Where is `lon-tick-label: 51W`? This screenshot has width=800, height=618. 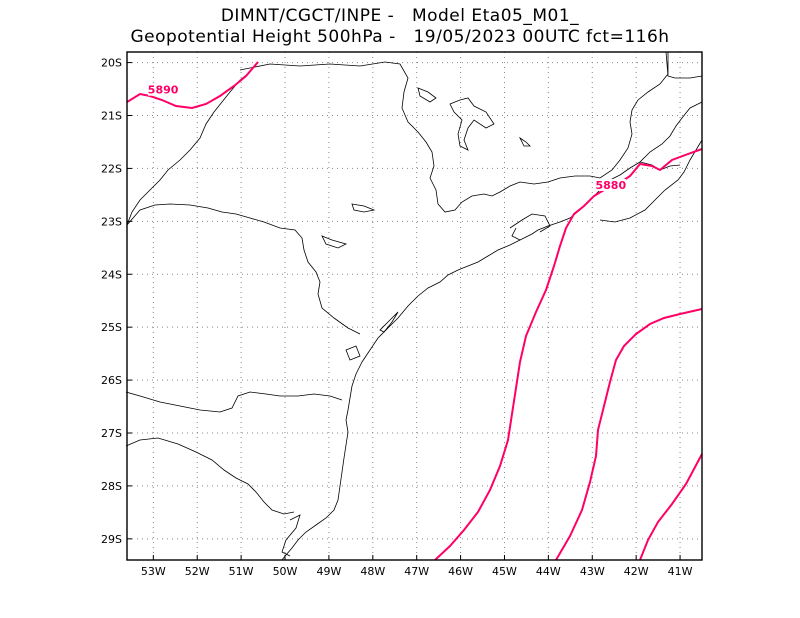 lon-tick-label: 51W is located at coordinates (241, 571).